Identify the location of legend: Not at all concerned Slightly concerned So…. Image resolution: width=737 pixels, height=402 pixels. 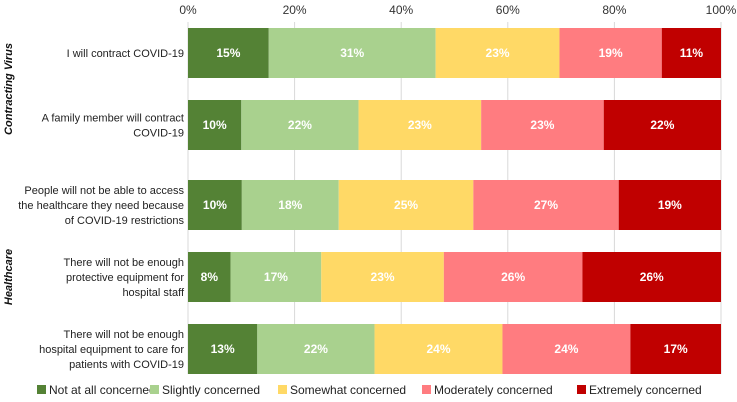
(369, 390).